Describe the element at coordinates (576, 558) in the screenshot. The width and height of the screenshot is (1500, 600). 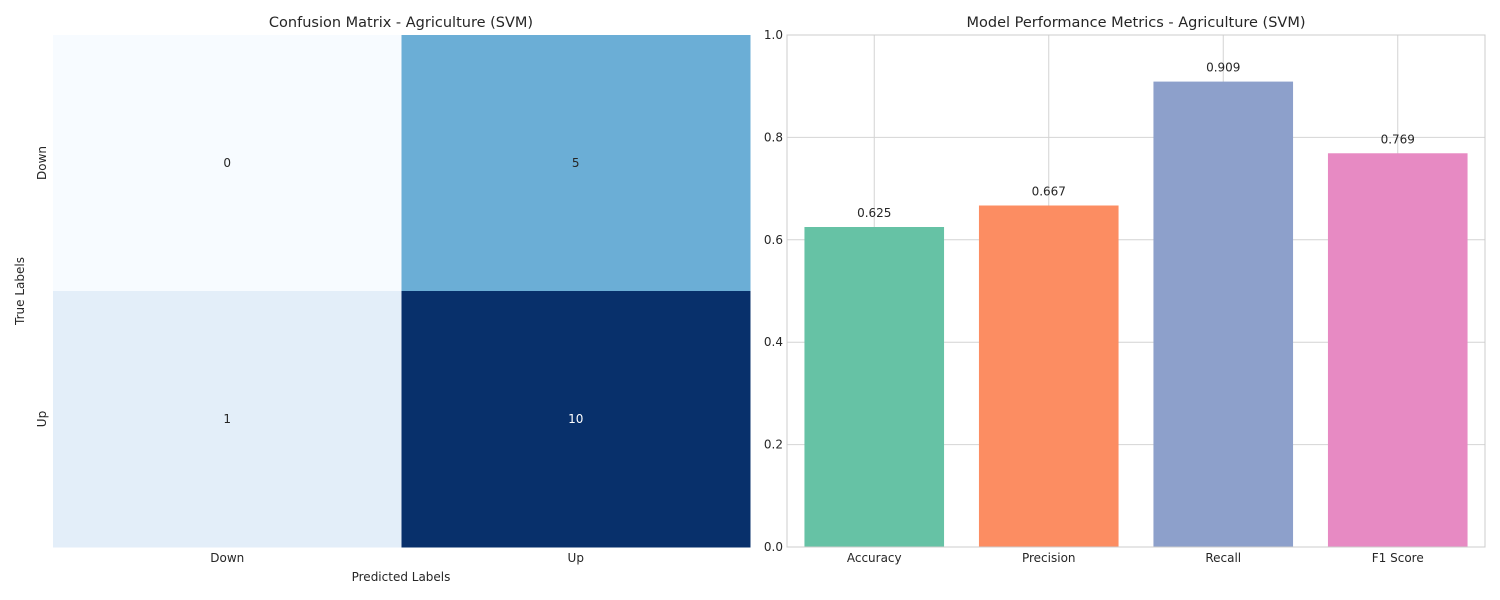
I see `heatmap-x-tick-label: Up` at that location.